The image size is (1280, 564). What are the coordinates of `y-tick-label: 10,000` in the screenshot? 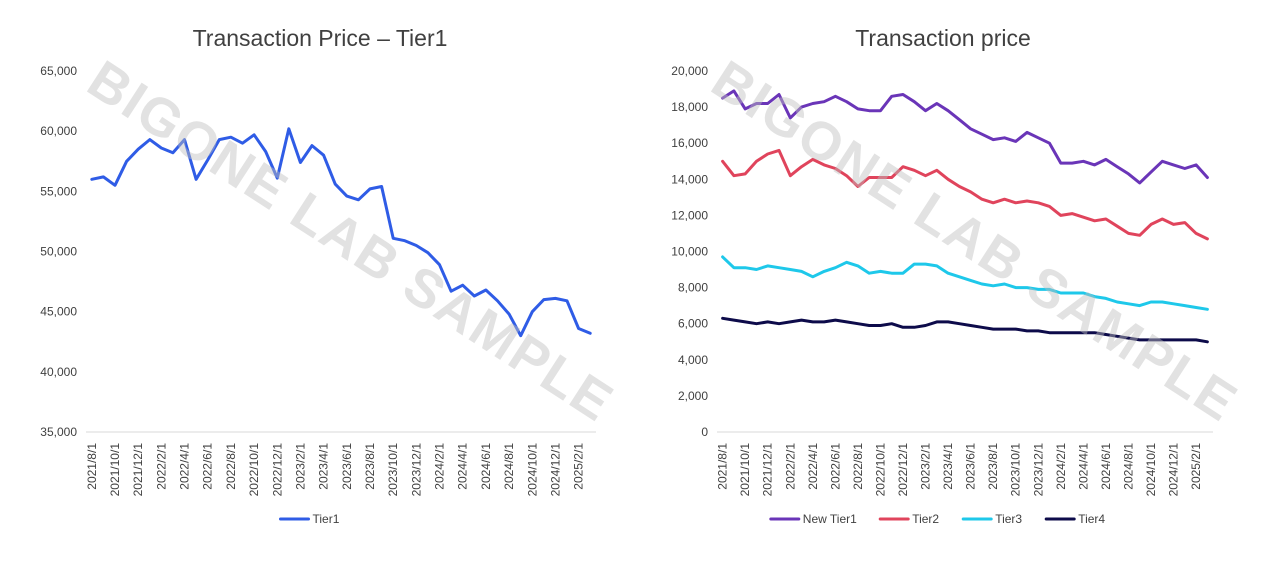 It's located at (689, 252).